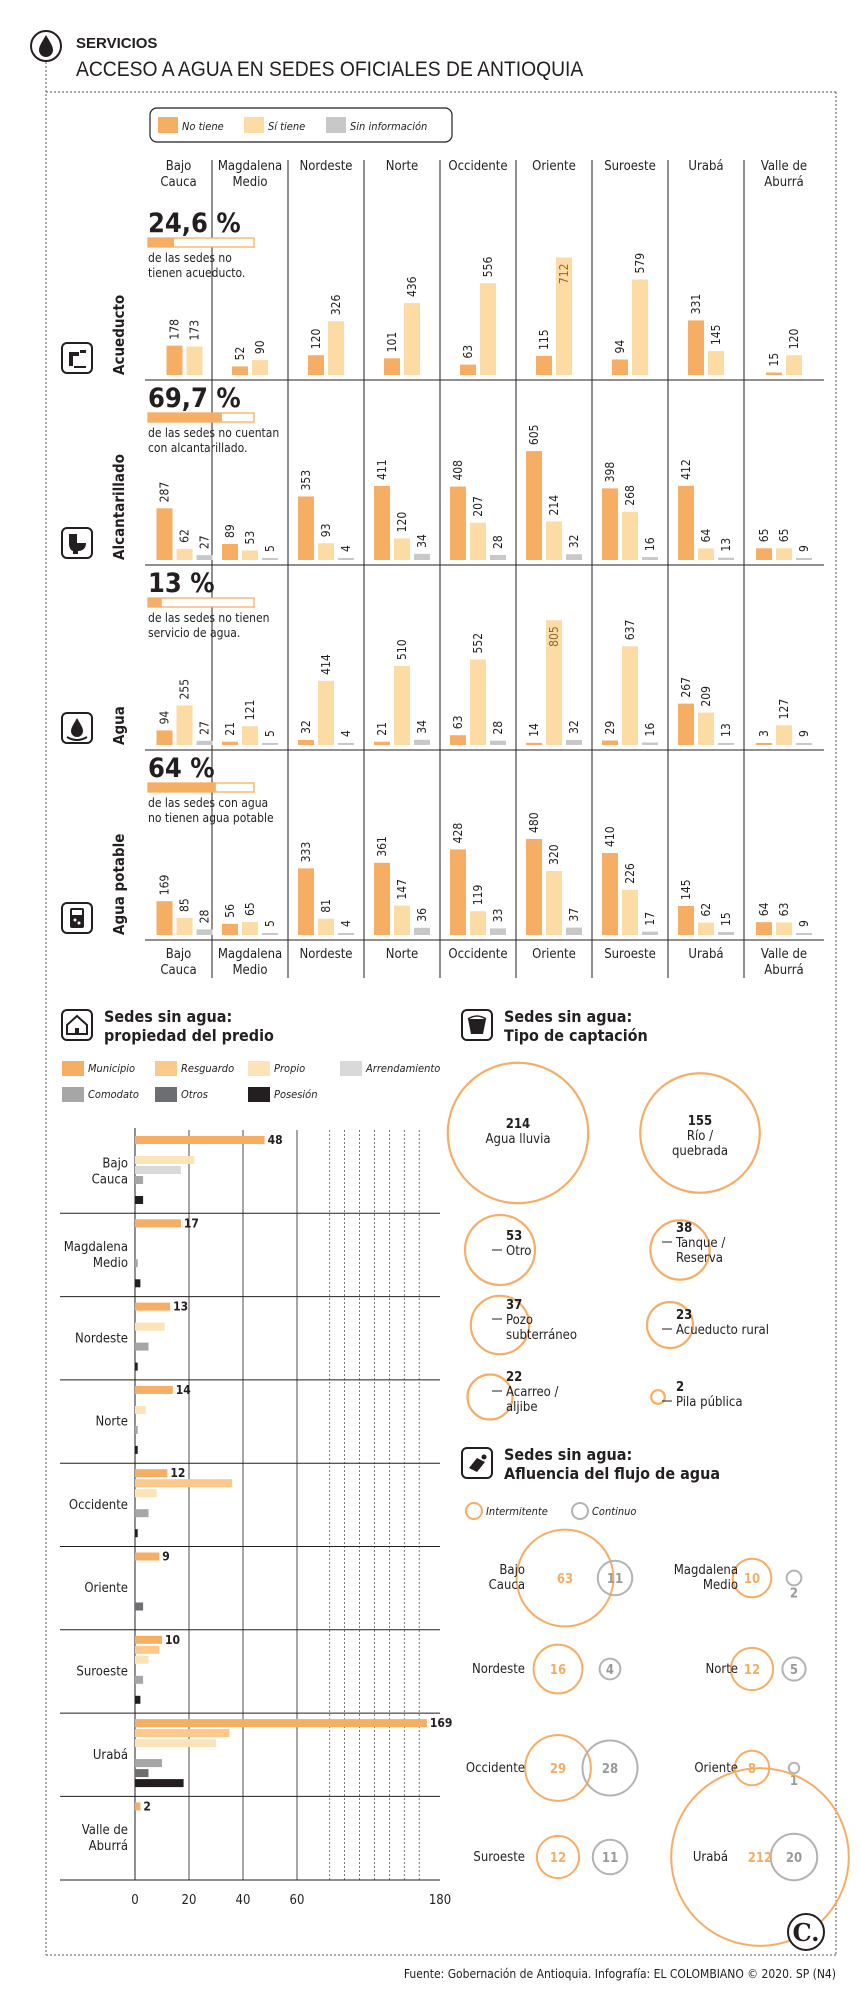 The height and width of the screenshot is (2000, 860). What do you see at coordinates (73, 1068) in the screenshot?
I see `legend-swatch` at bounding box center [73, 1068].